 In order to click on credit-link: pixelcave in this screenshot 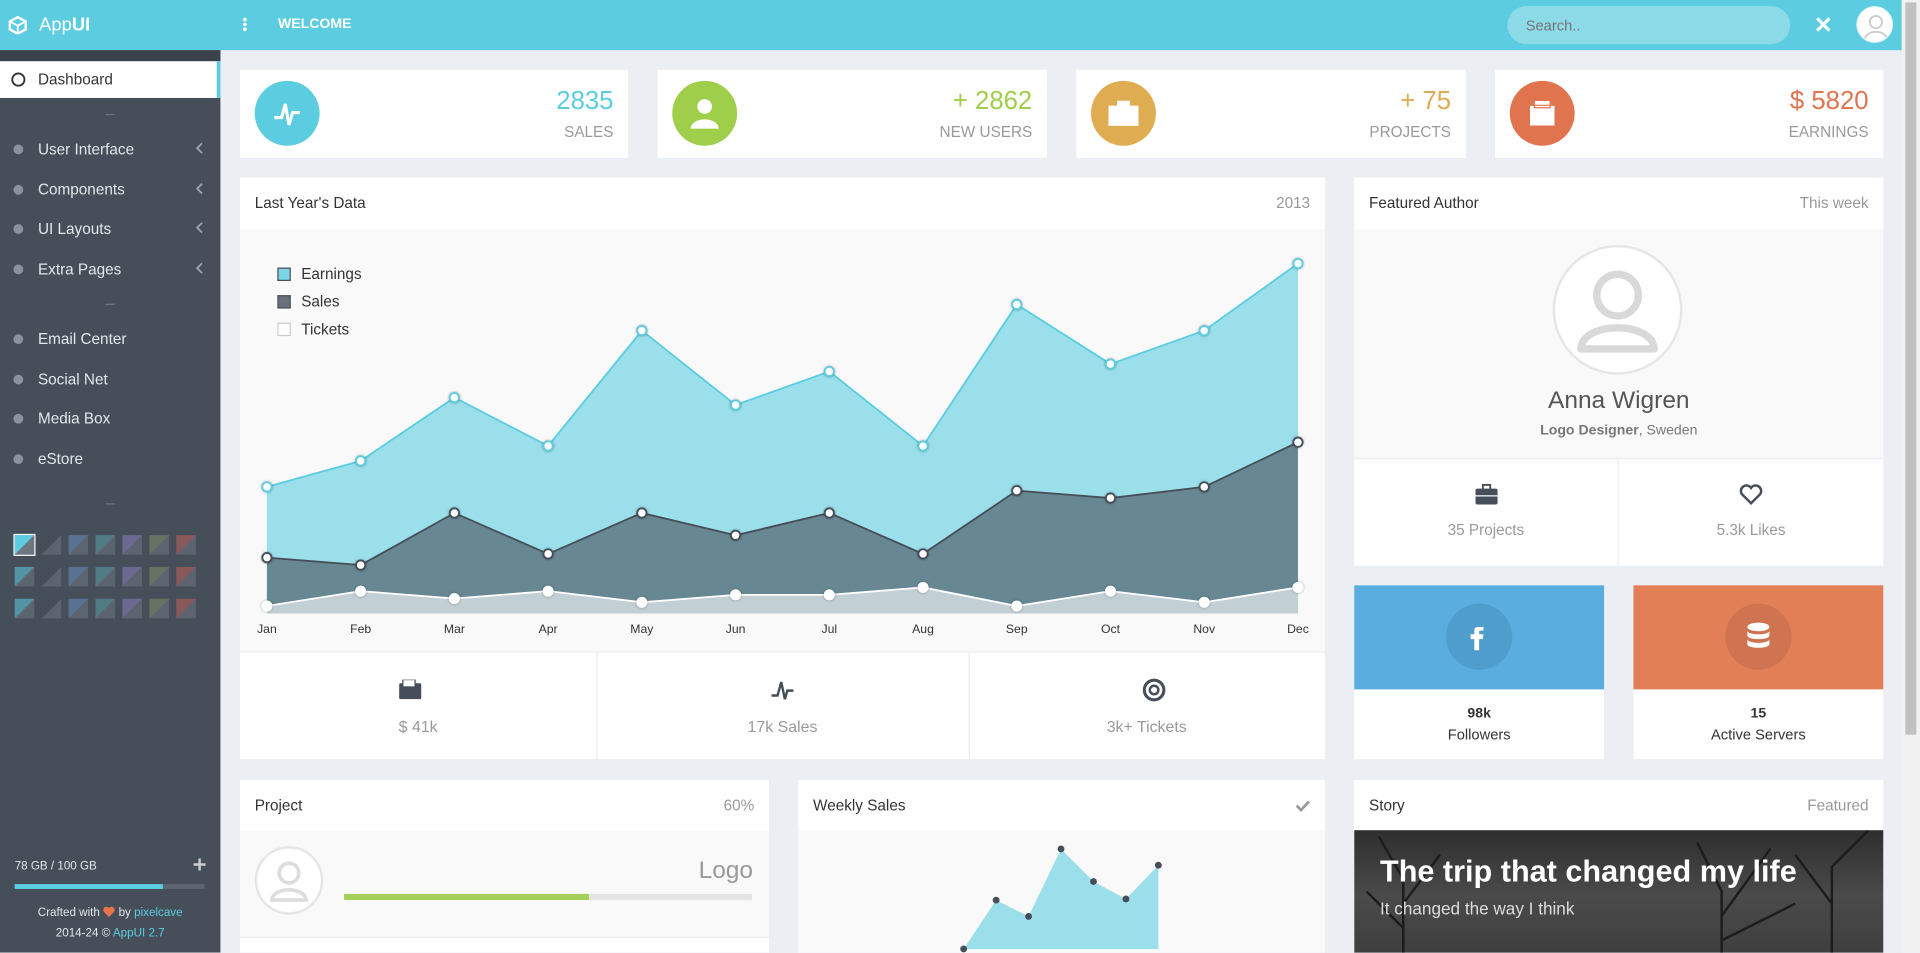, I will do `click(158, 913)`.